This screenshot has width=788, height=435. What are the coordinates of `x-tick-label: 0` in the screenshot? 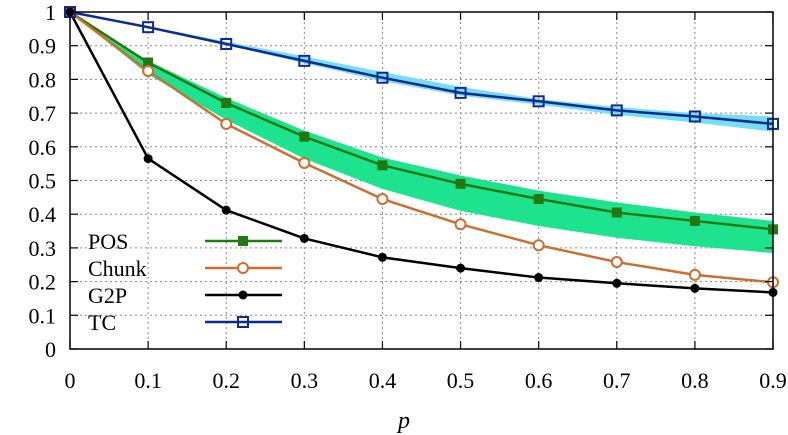 It's located at (70, 380).